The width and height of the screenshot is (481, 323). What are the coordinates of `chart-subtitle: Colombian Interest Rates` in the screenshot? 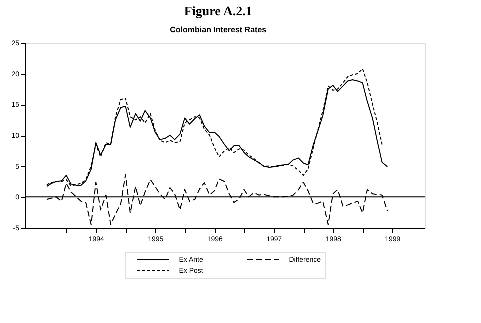 It's located at (219, 30).